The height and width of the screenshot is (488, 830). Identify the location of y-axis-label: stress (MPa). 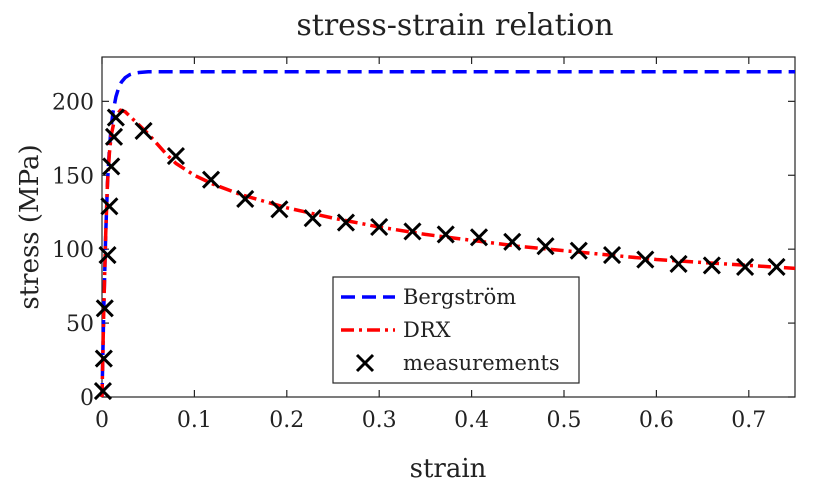
(30, 226).